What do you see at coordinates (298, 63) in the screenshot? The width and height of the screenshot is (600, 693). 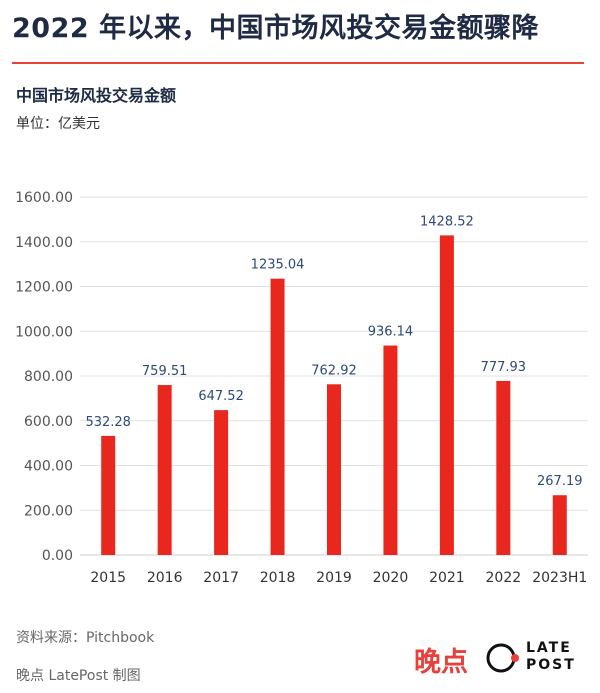 I see `title-divider` at bounding box center [298, 63].